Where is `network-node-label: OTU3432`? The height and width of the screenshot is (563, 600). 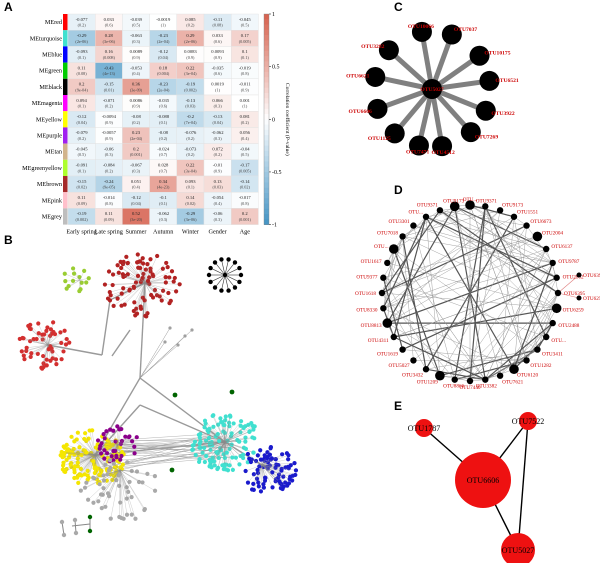
network-node-label: OTU3432 is located at coordinates (412, 375).